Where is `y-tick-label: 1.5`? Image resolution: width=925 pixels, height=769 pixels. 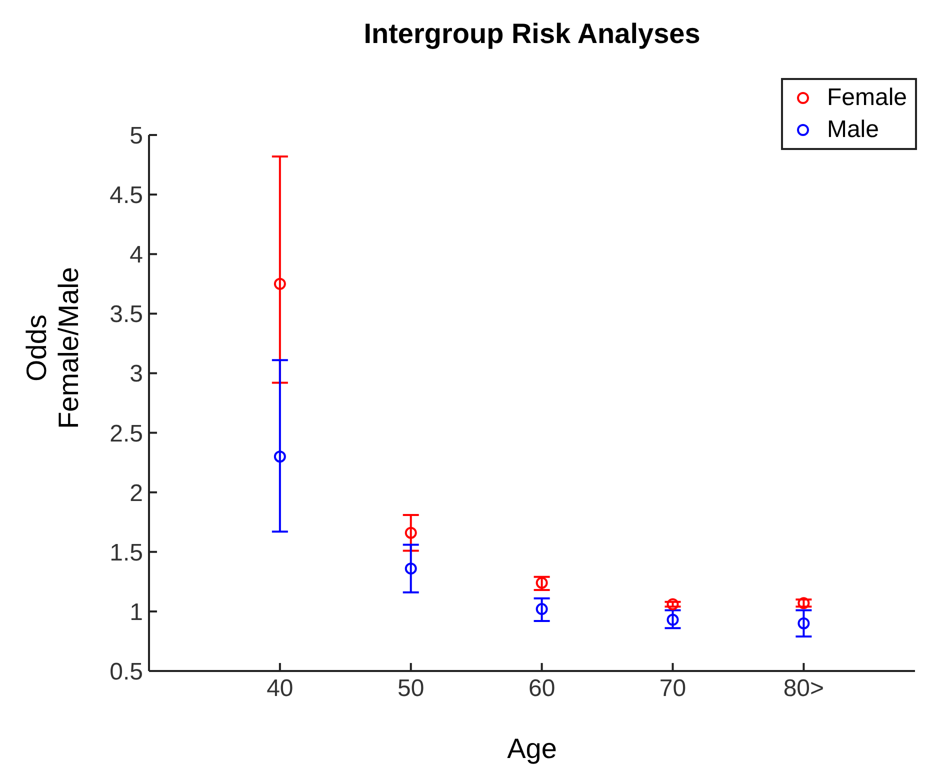 y-tick-label: 1.5 is located at coordinates (126, 552).